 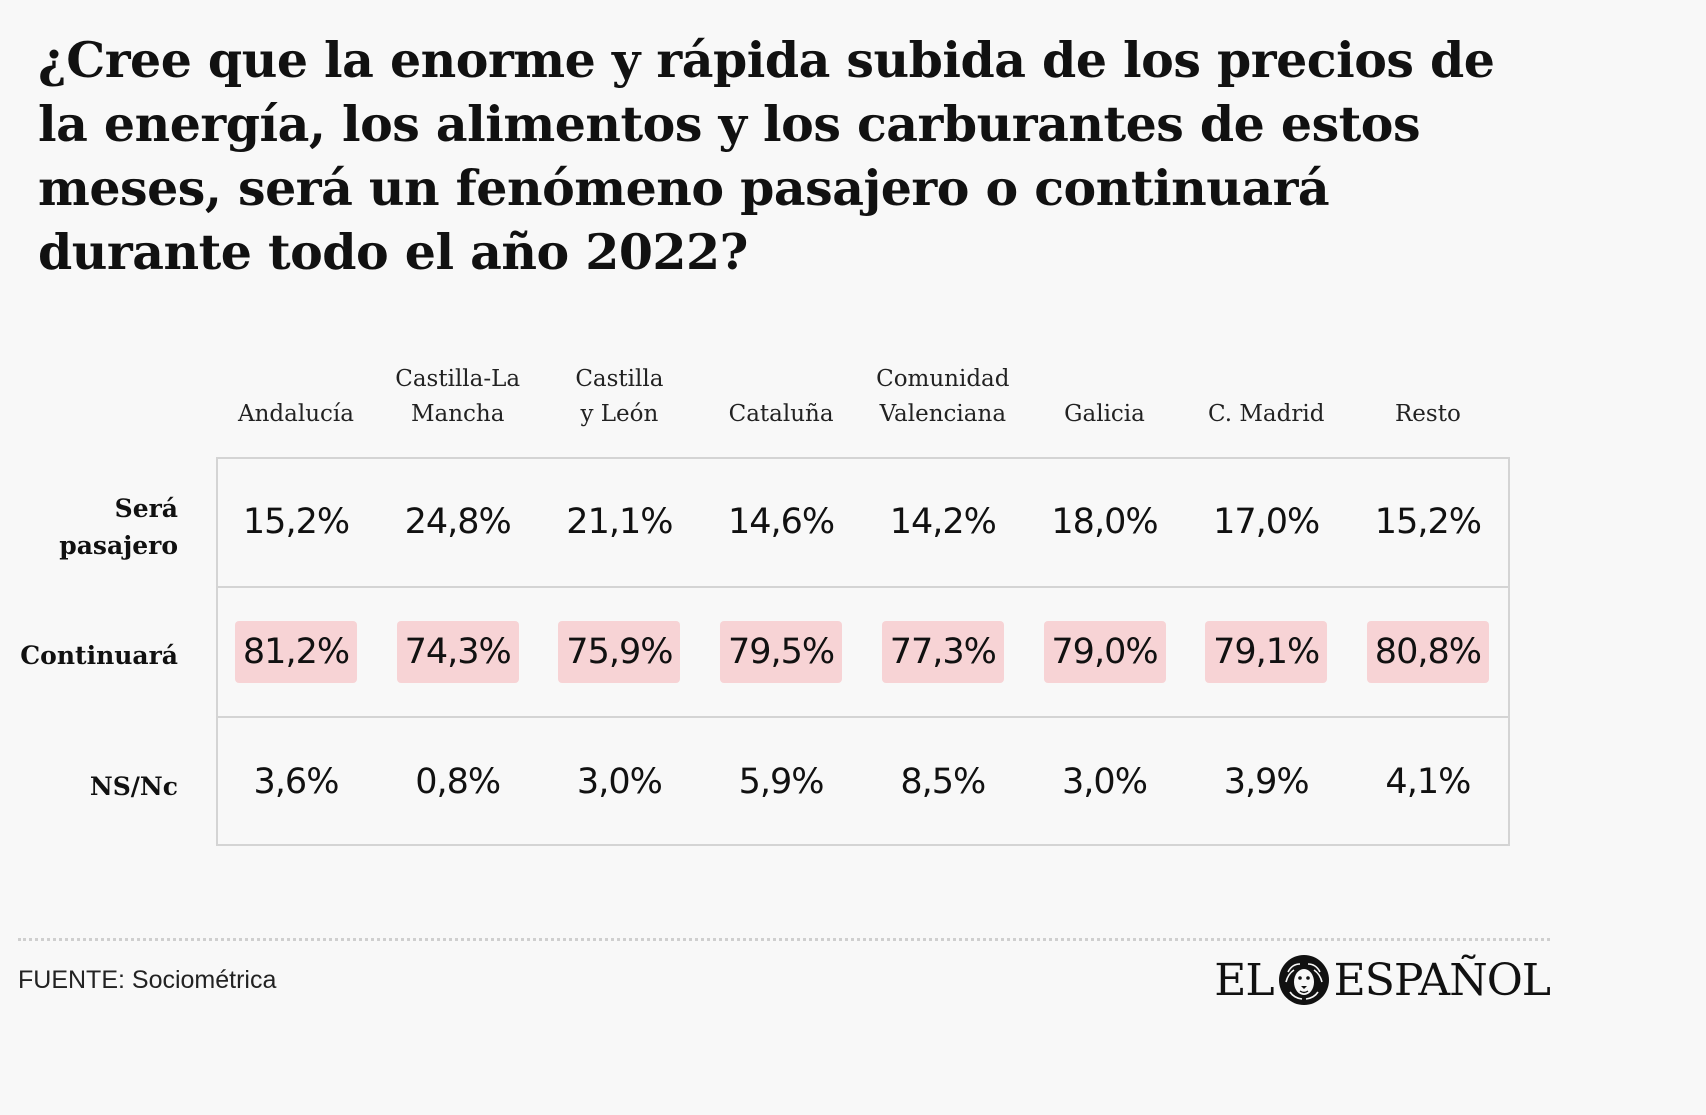 What do you see at coordinates (457, 652) in the screenshot?
I see `table-cell-highlighted: 74,3%` at bounding box center [457, 652].